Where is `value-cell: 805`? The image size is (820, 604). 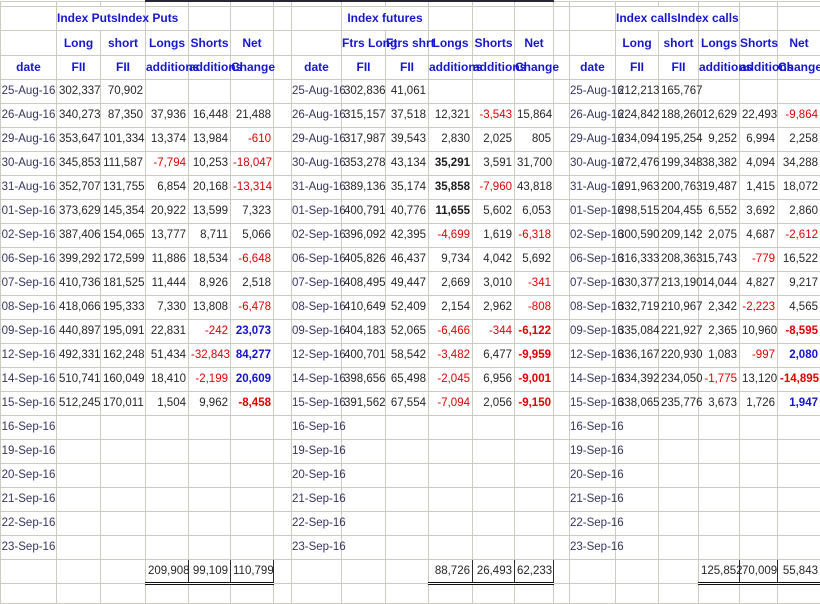
value-cell: 805 is located at coordinates (534, 139).